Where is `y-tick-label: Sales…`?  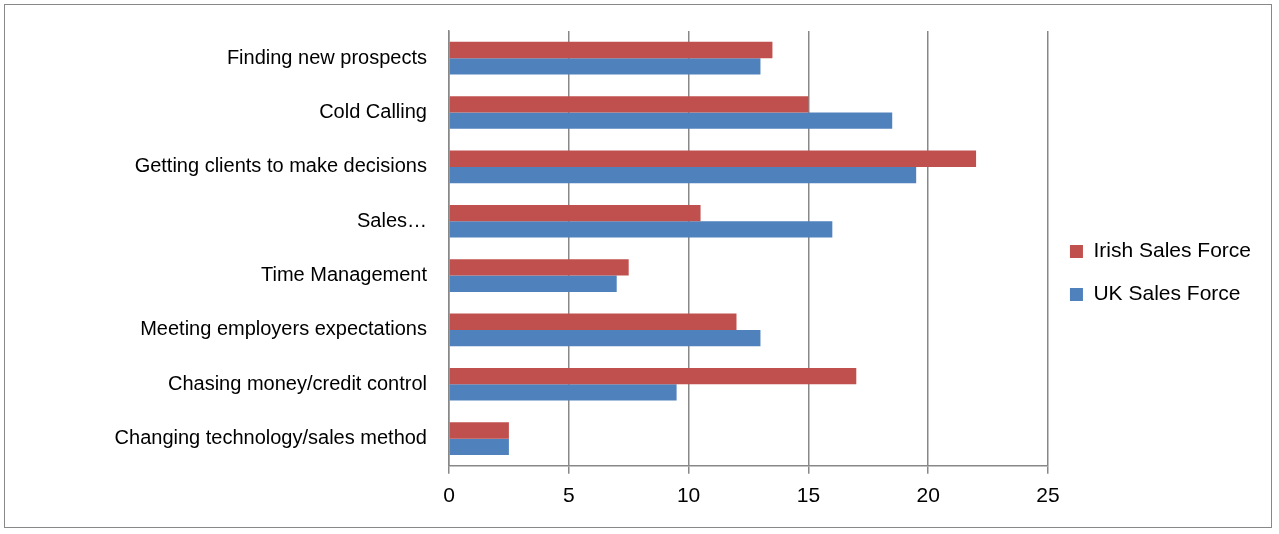
y-tick-label: Sales… is located at coordinates (391, 219).